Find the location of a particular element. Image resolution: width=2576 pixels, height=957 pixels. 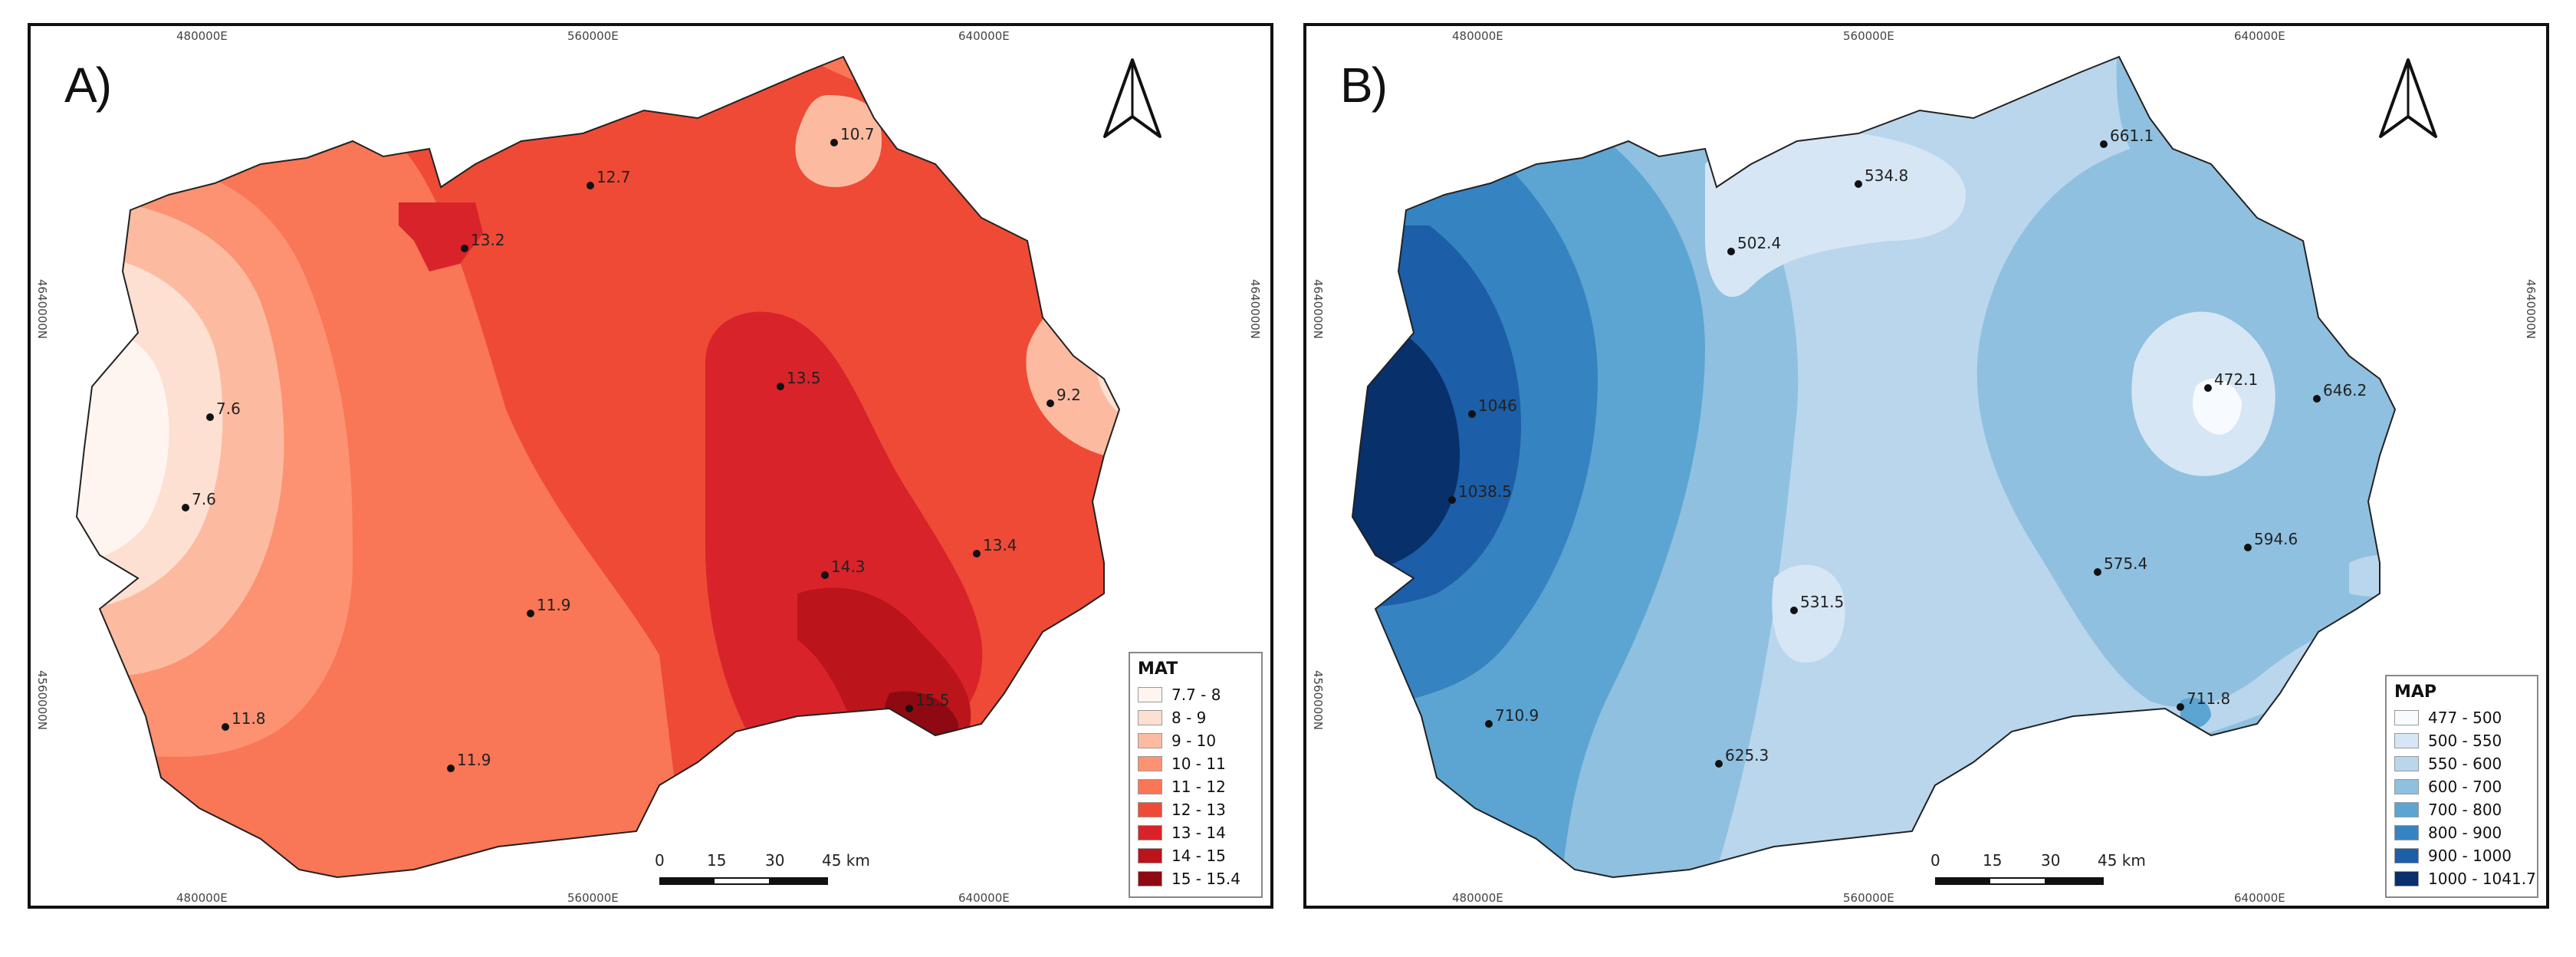

legend-label: 900 - 1000 is located at coordinates (2470, 856).